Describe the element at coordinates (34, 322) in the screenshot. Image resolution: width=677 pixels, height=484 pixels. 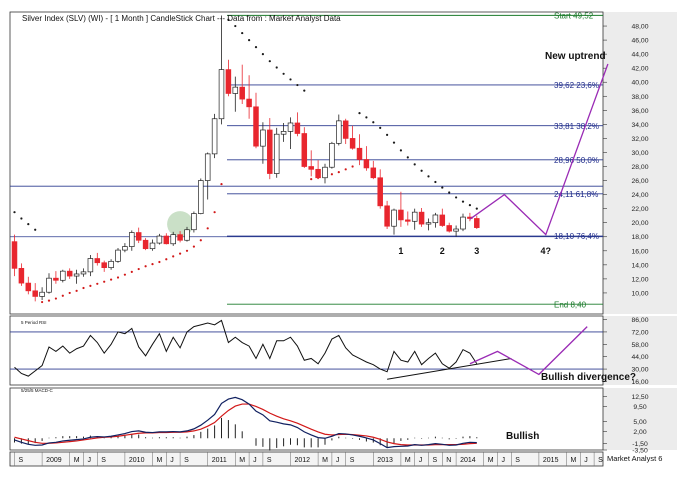
I see `rsi-label: 5 Period RSI` at that location.